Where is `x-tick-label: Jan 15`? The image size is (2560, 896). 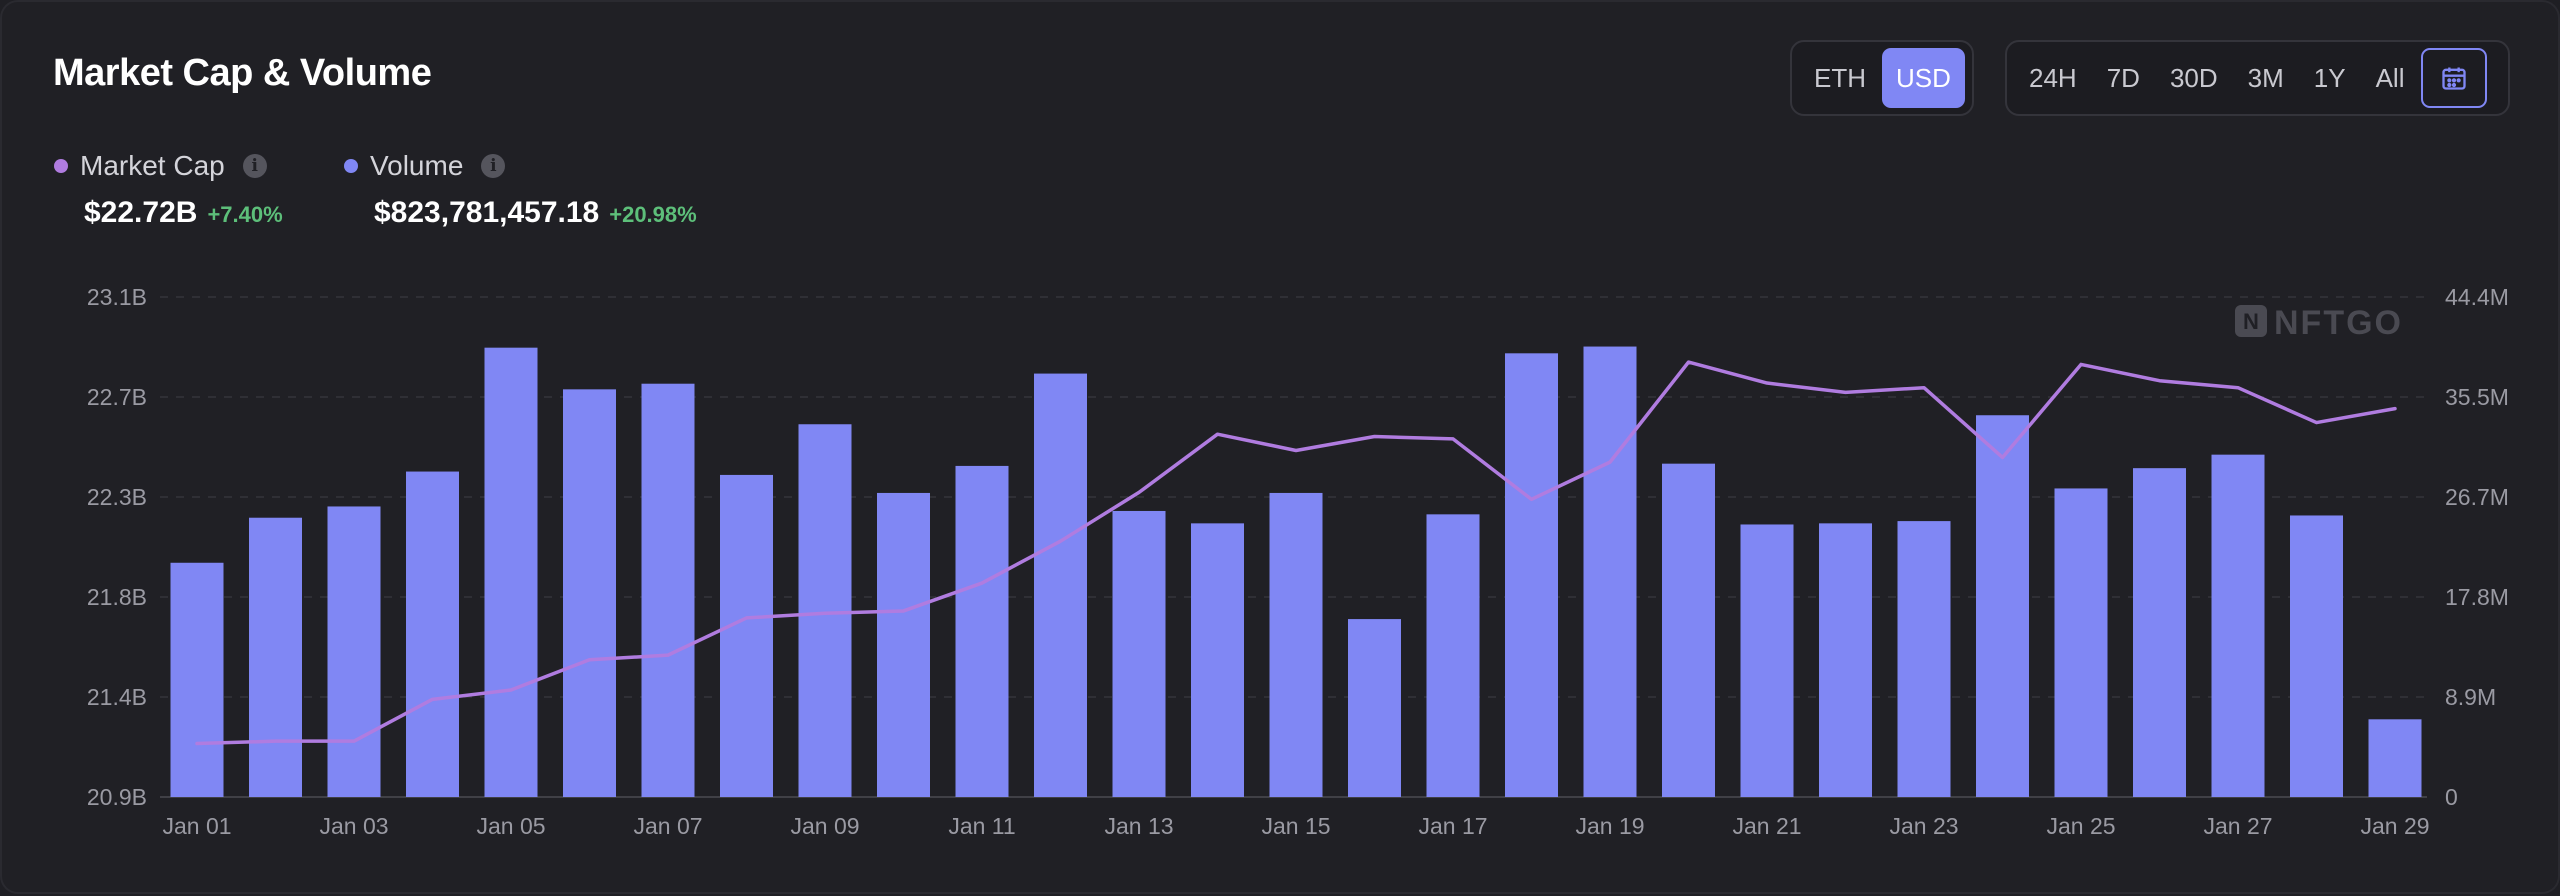
x-tick-label: Jan 15 is located at coordinates (1295, 826).